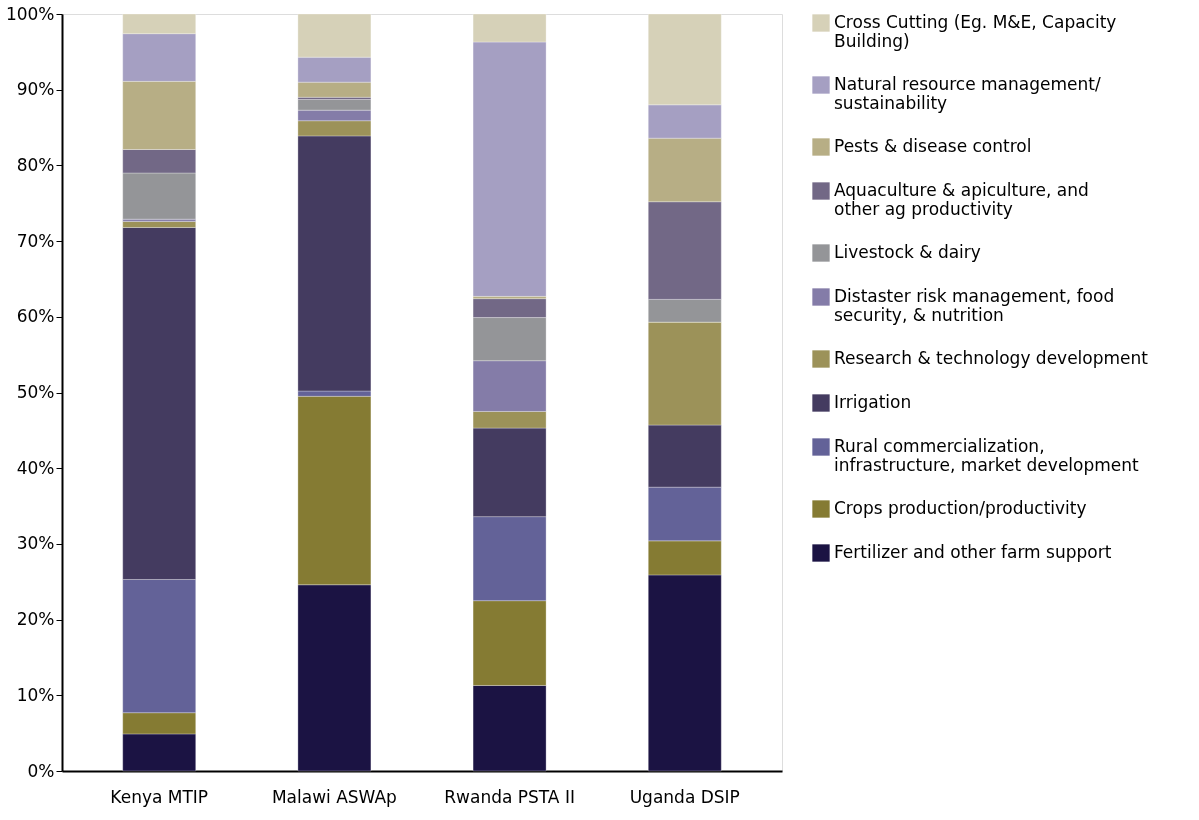 The image size is (1199, 820). What do you see at coordinates (35, 694) in the screenshot?
I see `y-tick-label: 10%` at bounding box center [35, 694].